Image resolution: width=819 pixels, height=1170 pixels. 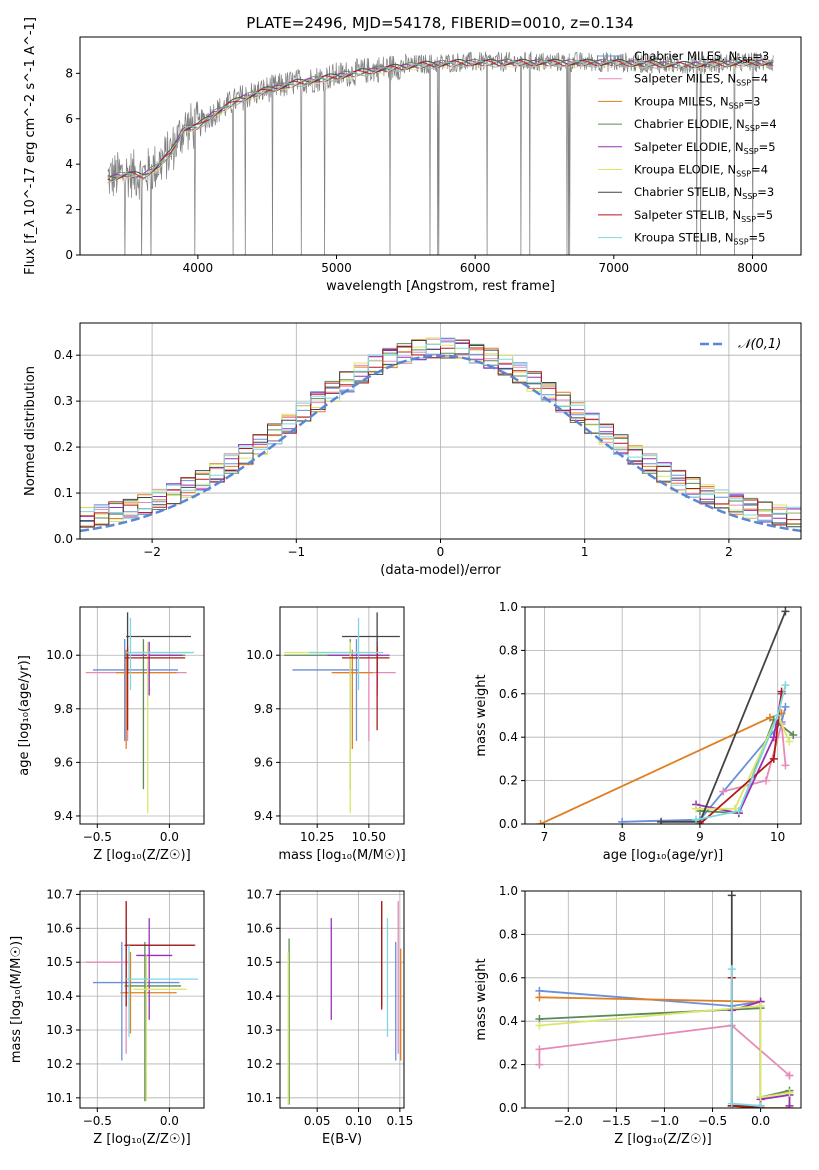 I want to click on y-tick-label: 10.5, so click(x=259, y=962).